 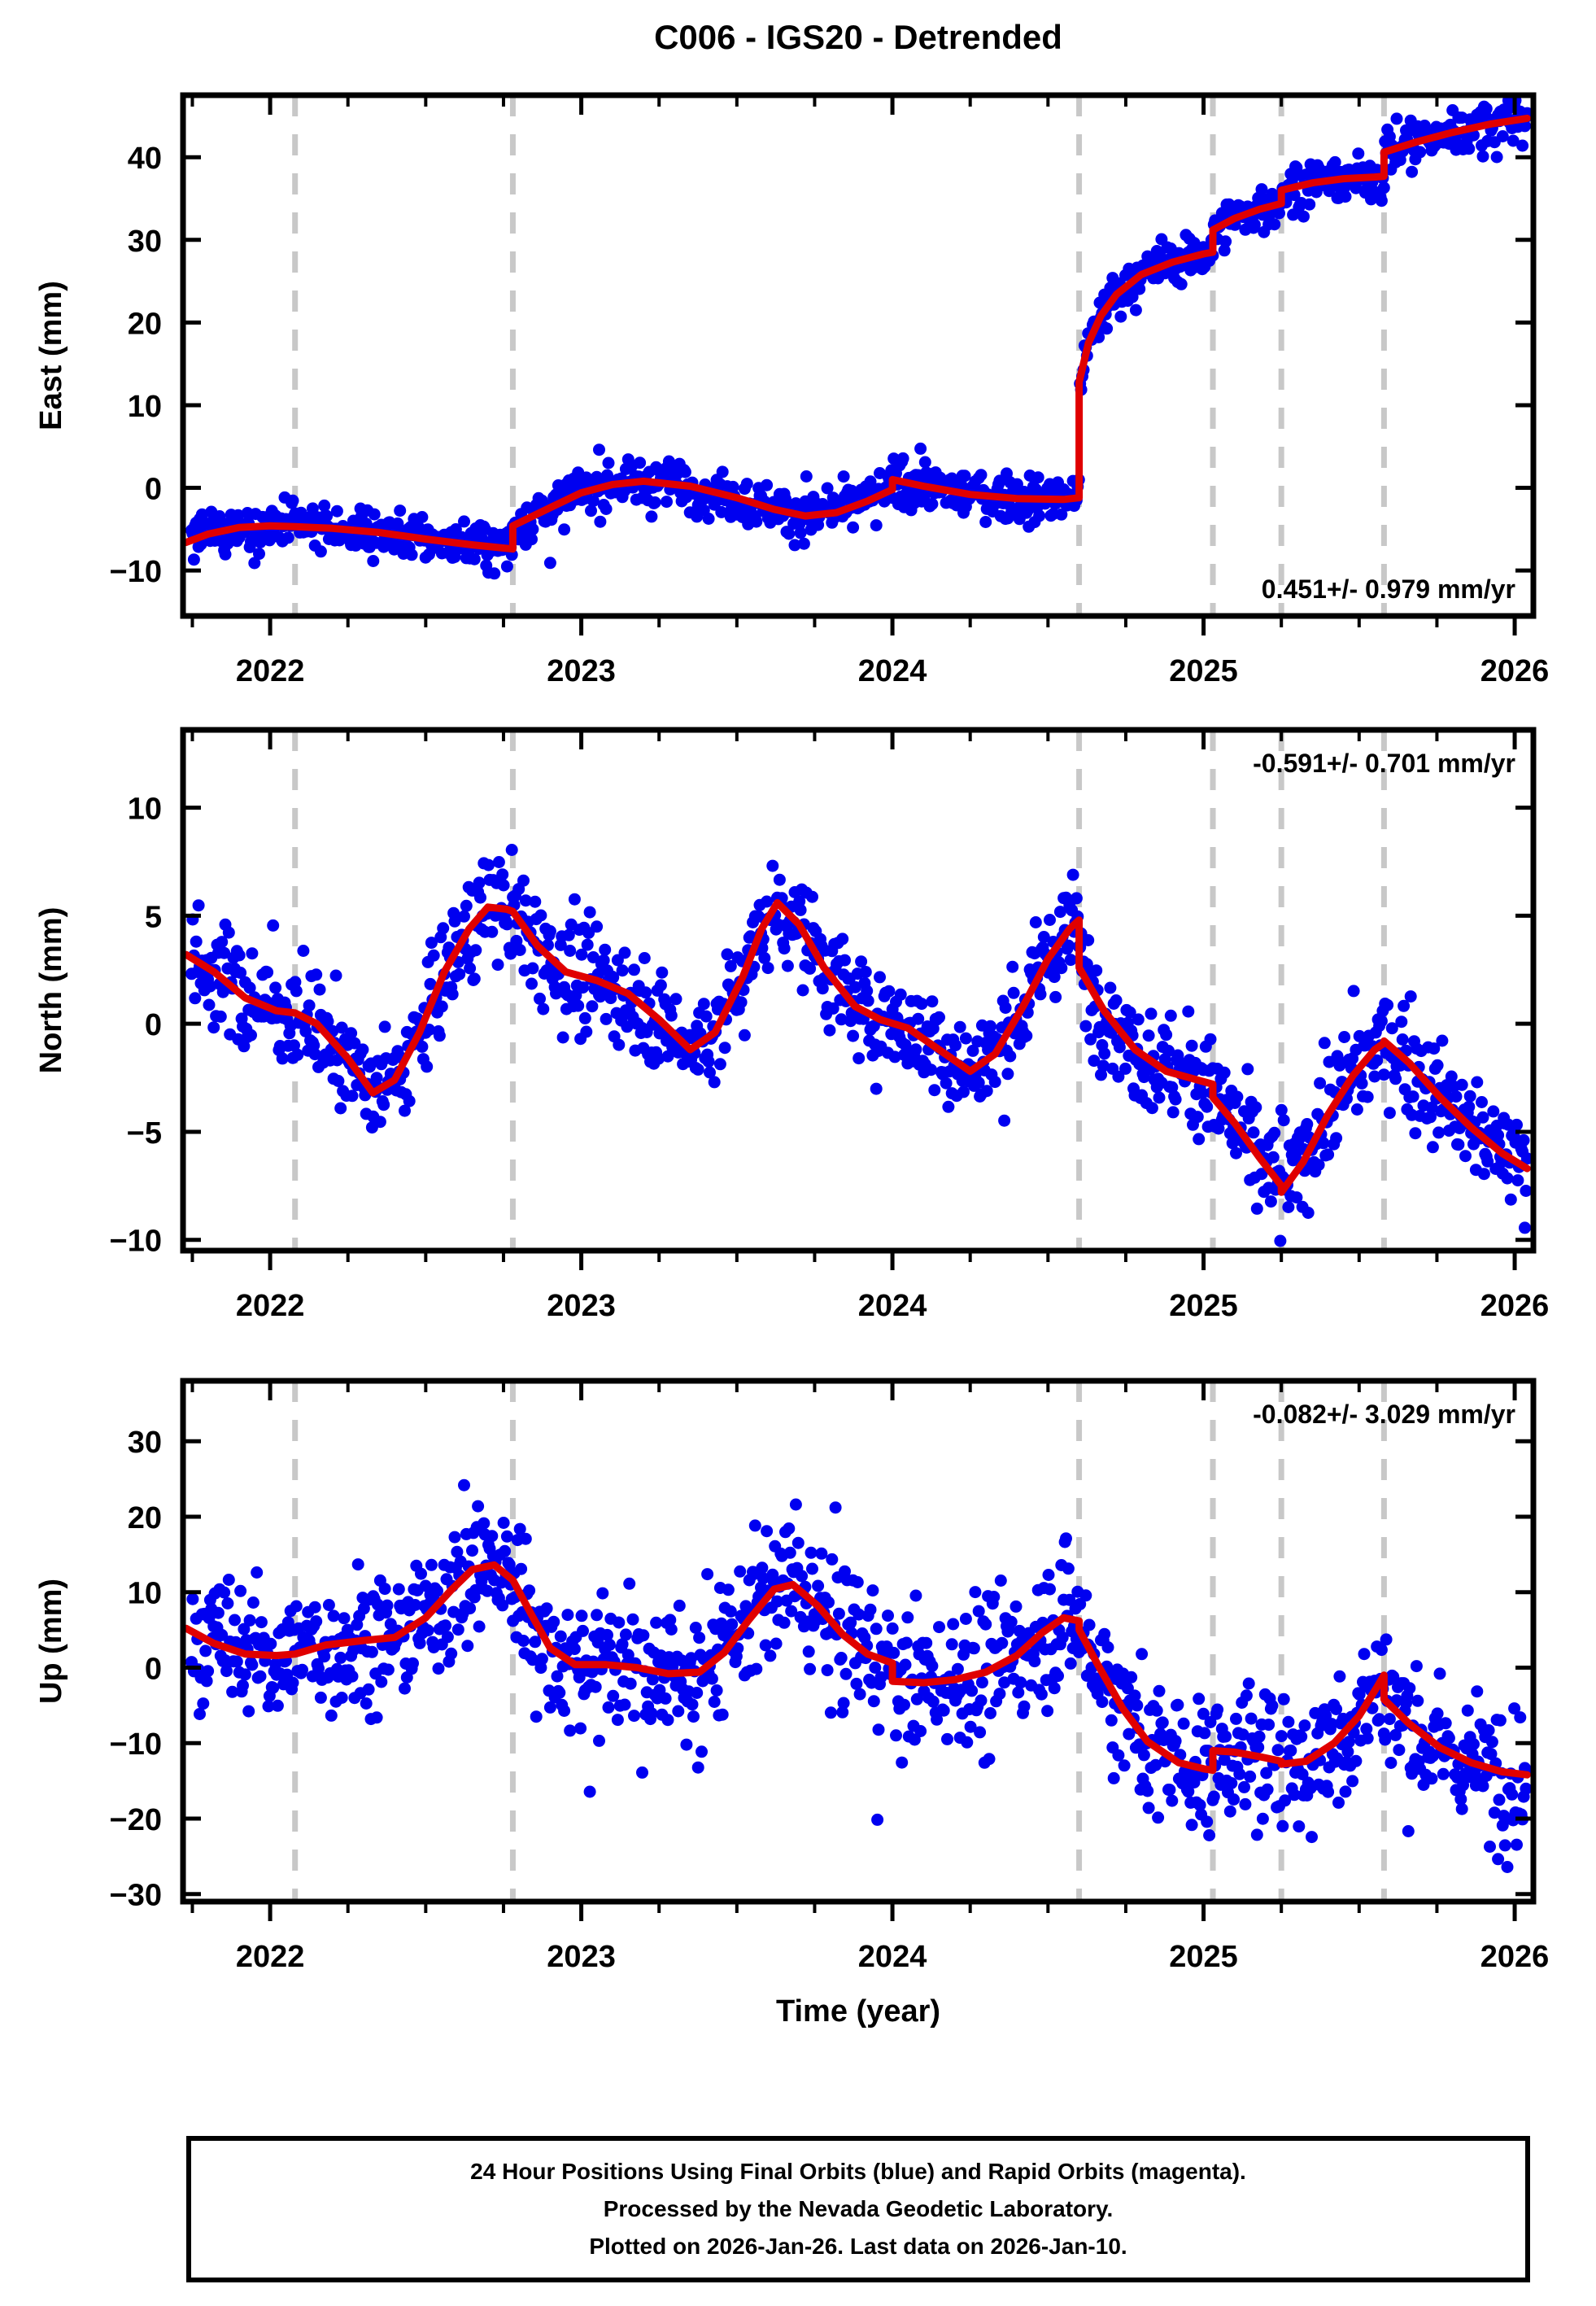 I want to click on x-tick-label: 2026, so click(x=1515, y=1957).